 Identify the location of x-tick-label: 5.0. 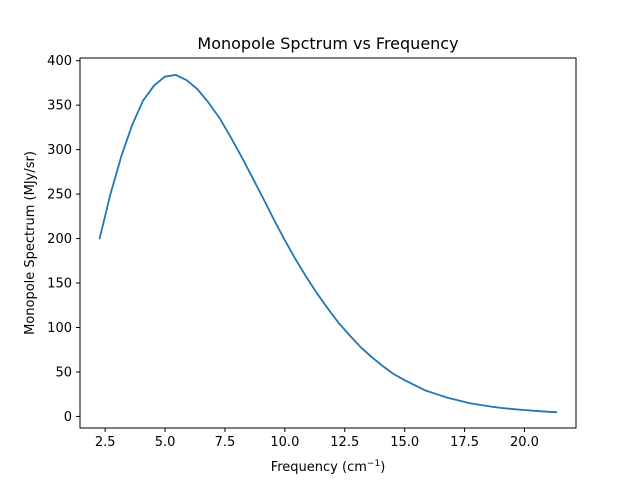
(165, 442).